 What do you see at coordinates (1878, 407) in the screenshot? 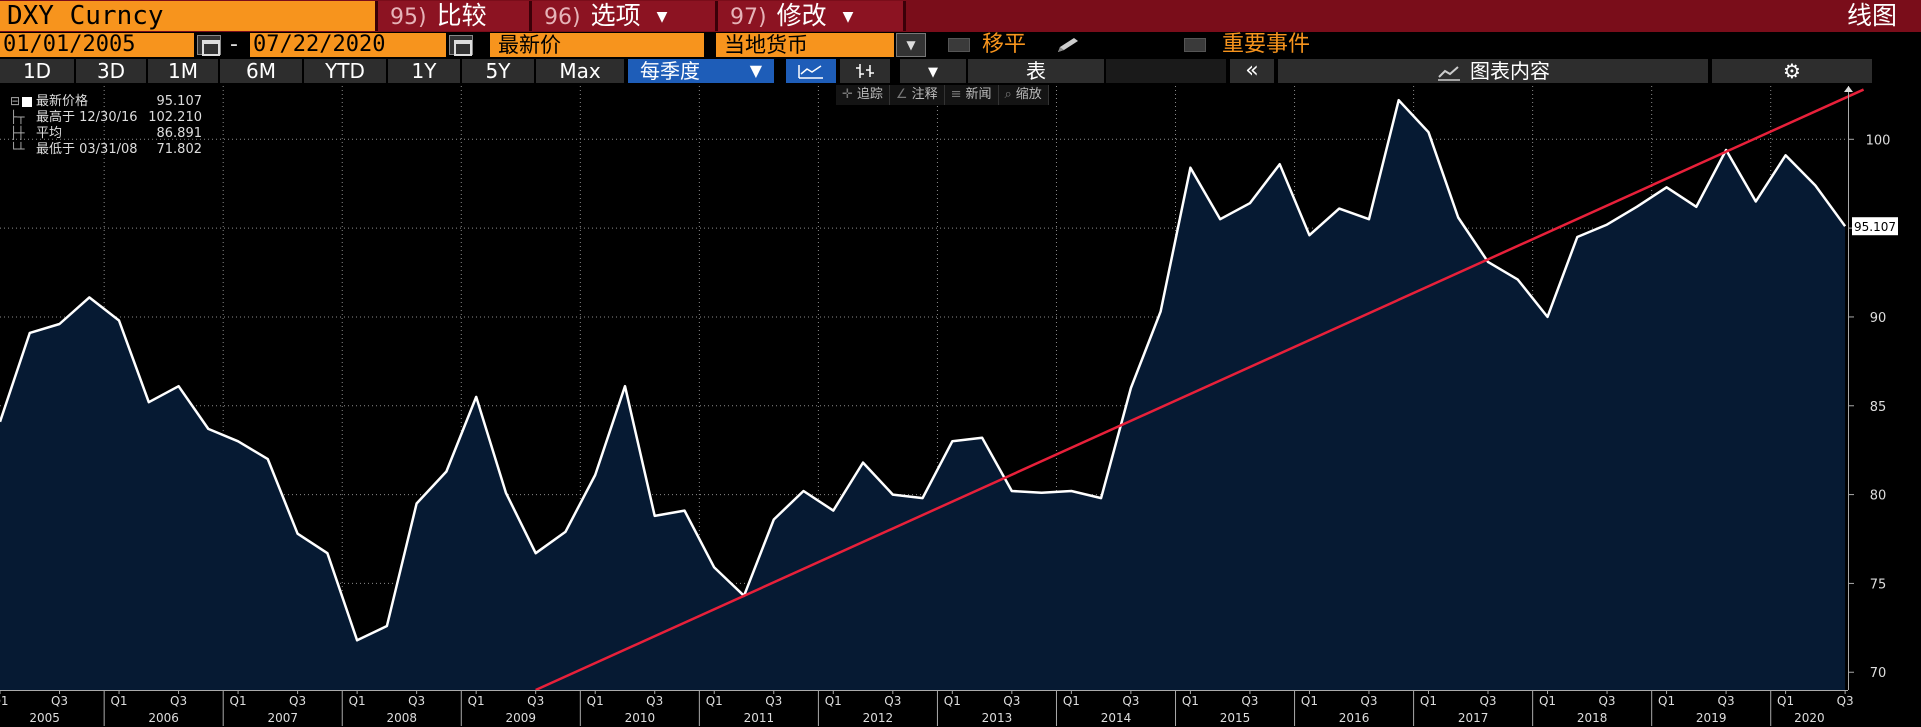
I see `y-tick-label: 85` at bounding box center [1878, 407].